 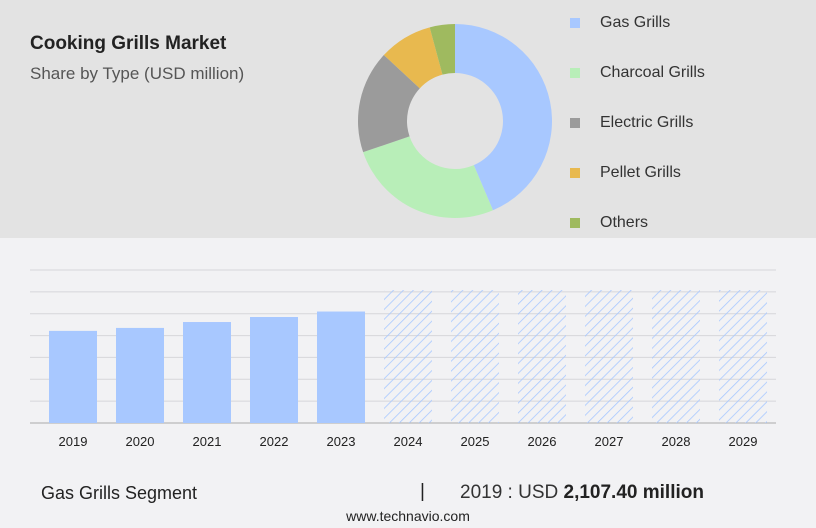 What do you see at coordinates (640, 172) in the screenshot?
I see `legend-label: Pellet Grills` at bounding box center [640, 172].